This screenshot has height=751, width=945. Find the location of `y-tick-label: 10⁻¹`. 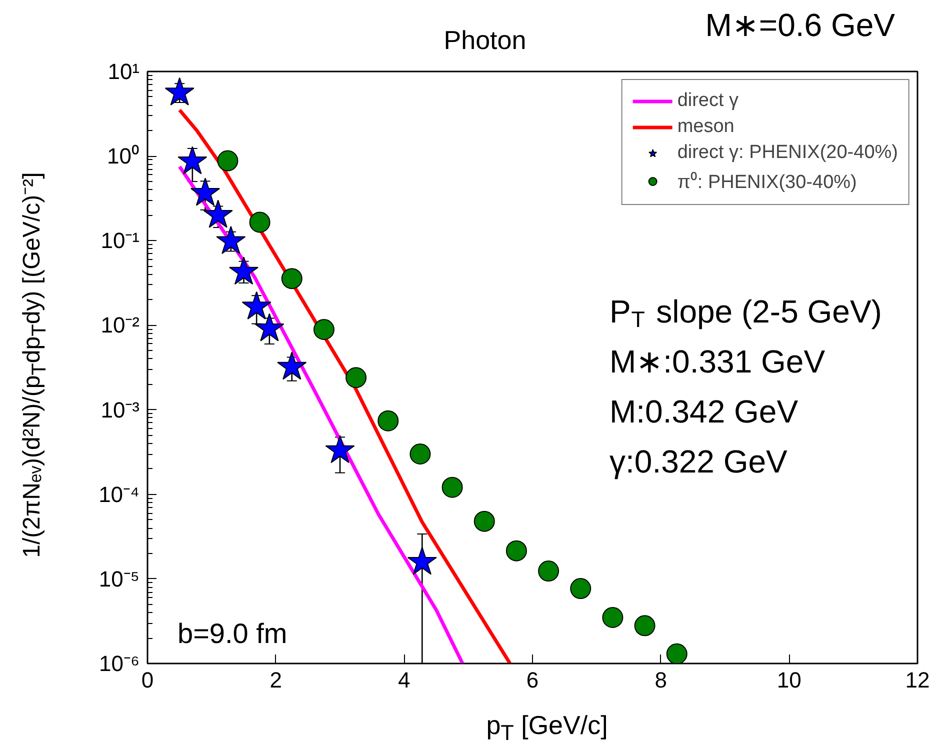

y-tick-label: 10⁻¹ is located at coordinates (120, 241).